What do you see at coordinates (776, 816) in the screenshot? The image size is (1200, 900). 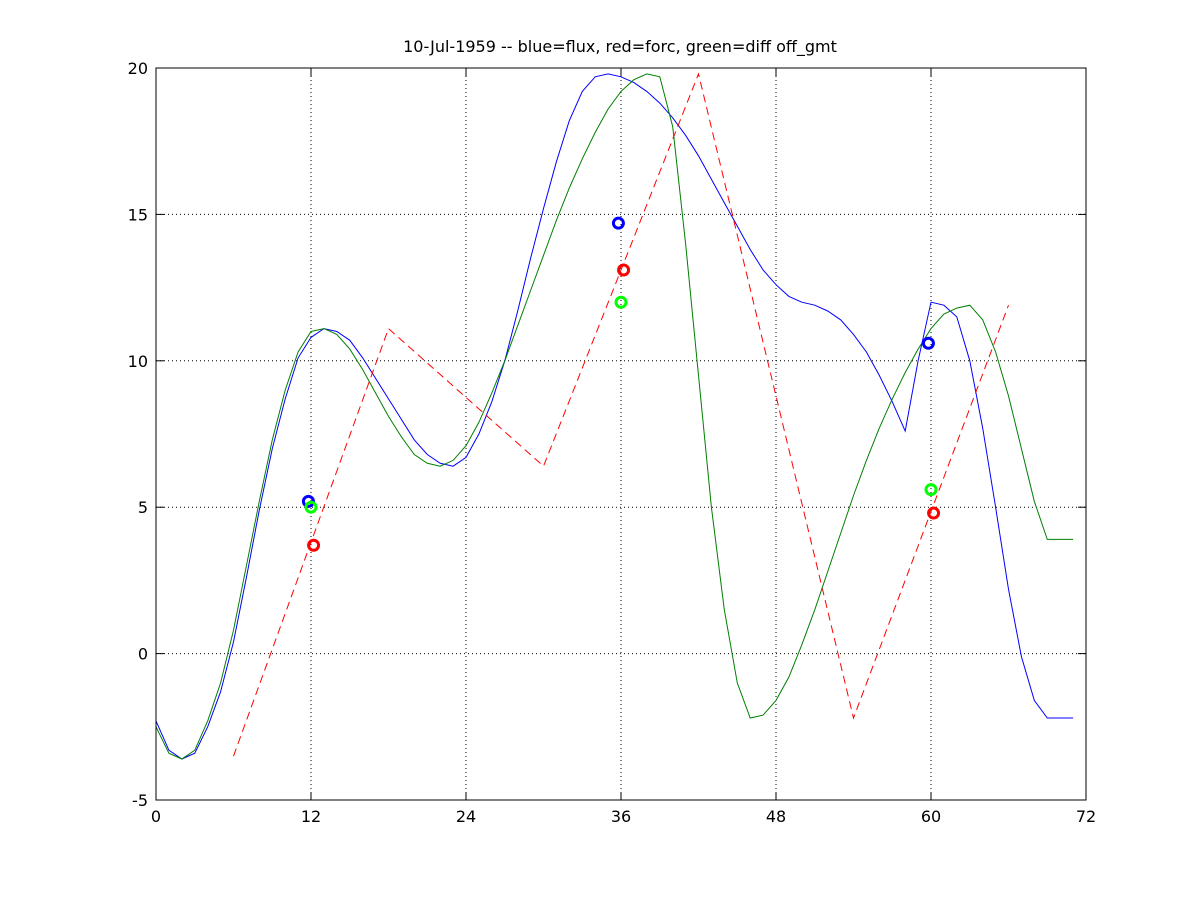 I see `x-tick-label: 48` at bounding box center [776, 816].